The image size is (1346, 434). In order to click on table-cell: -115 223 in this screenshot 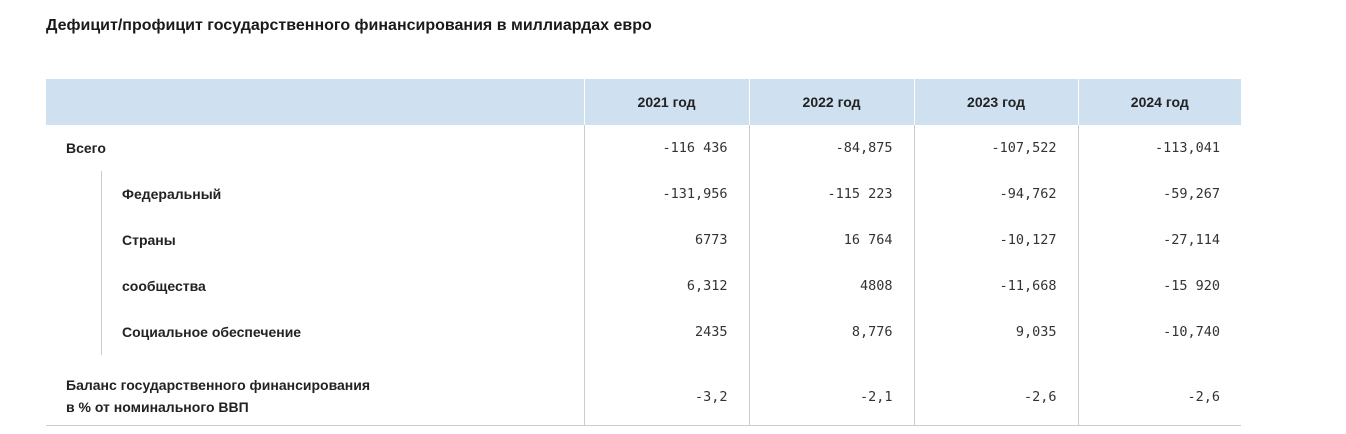, I will do `click(831, 194)`.